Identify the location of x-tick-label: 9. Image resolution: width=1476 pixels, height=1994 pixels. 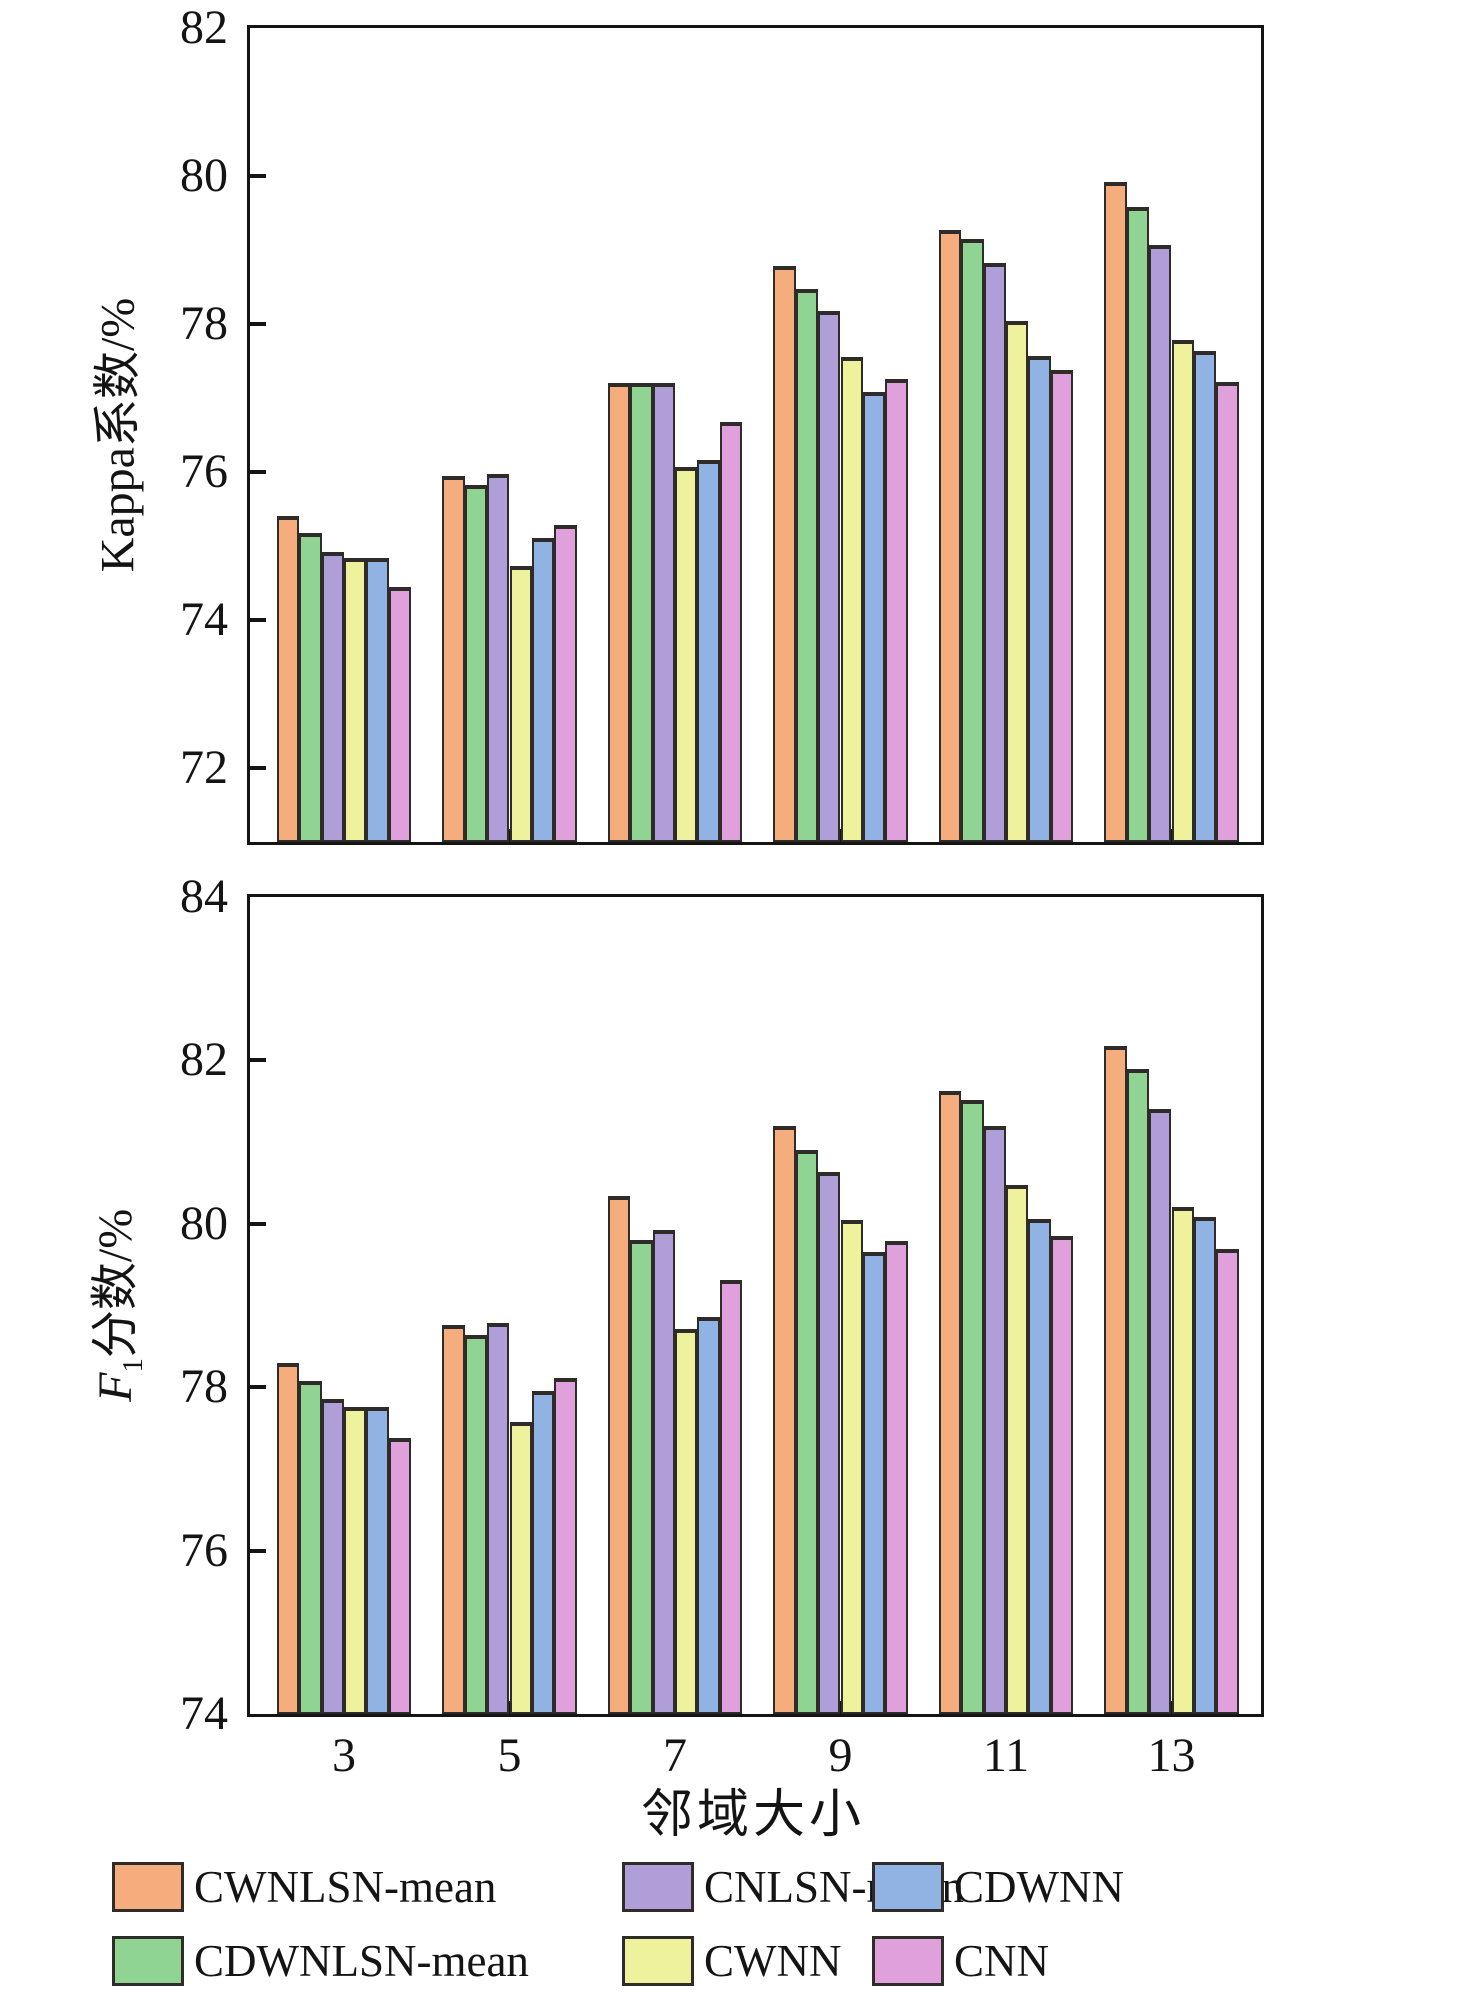
(840, 1755).